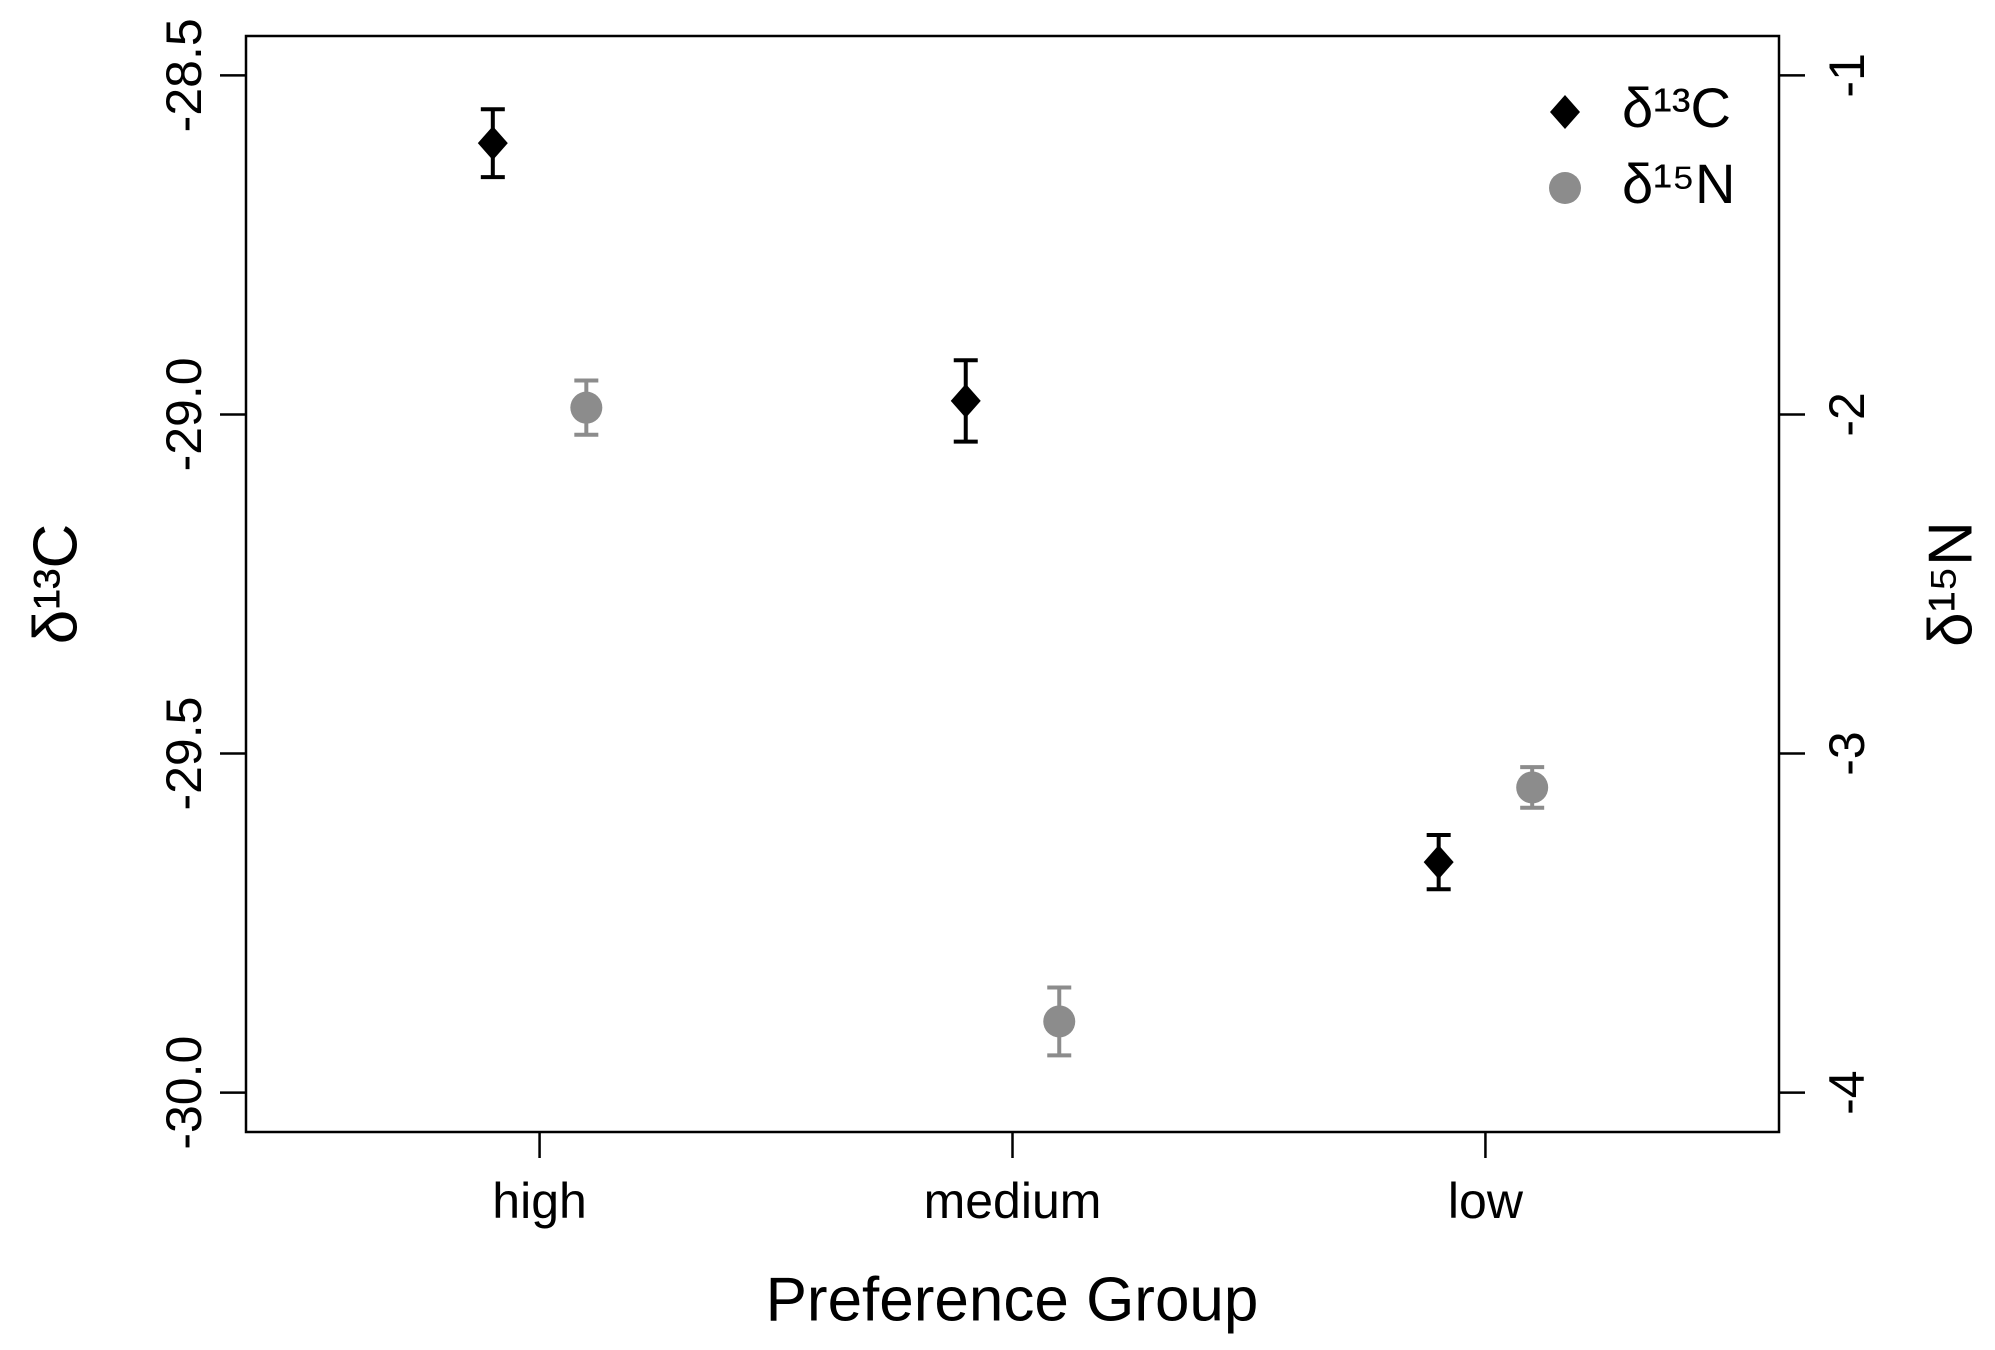 The width and height of the screenshot is (1995, 1350). I want to click on x-tick-label: high, so click(539, 1201).